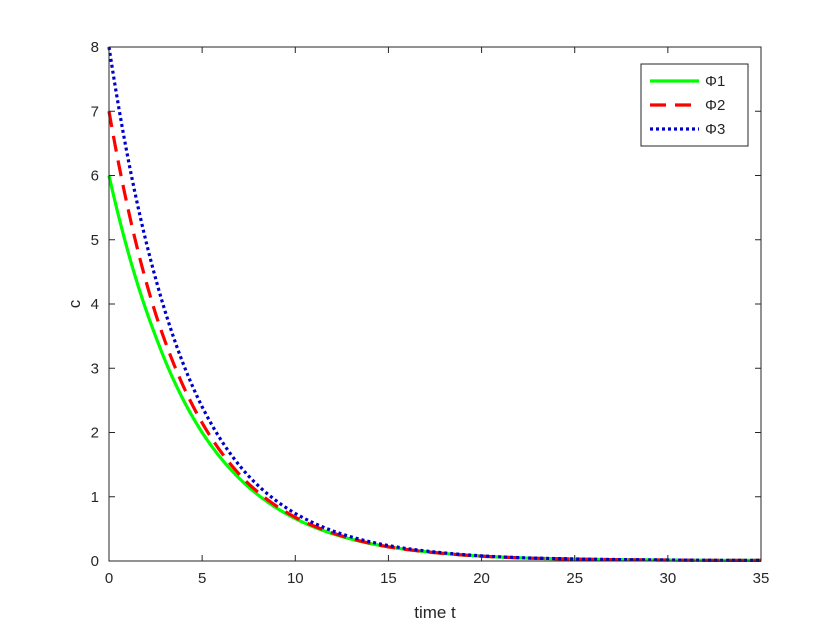 The width and height of the screenshot is (840, 635). What do you see at coordinates (109, 578) in the screenshot?
I see `x-tick-label: 0` at bounding box center [109, 578].